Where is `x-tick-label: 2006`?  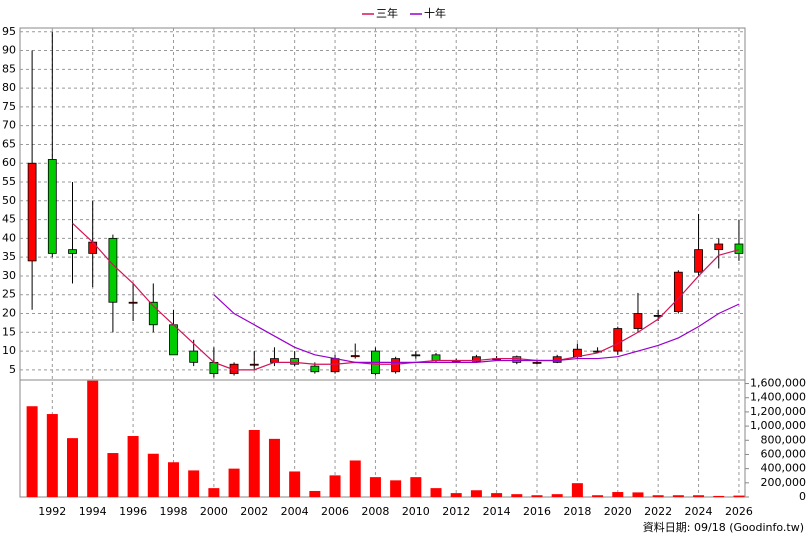
x-tick-label: 2006 is located at coordinates (335, 511).